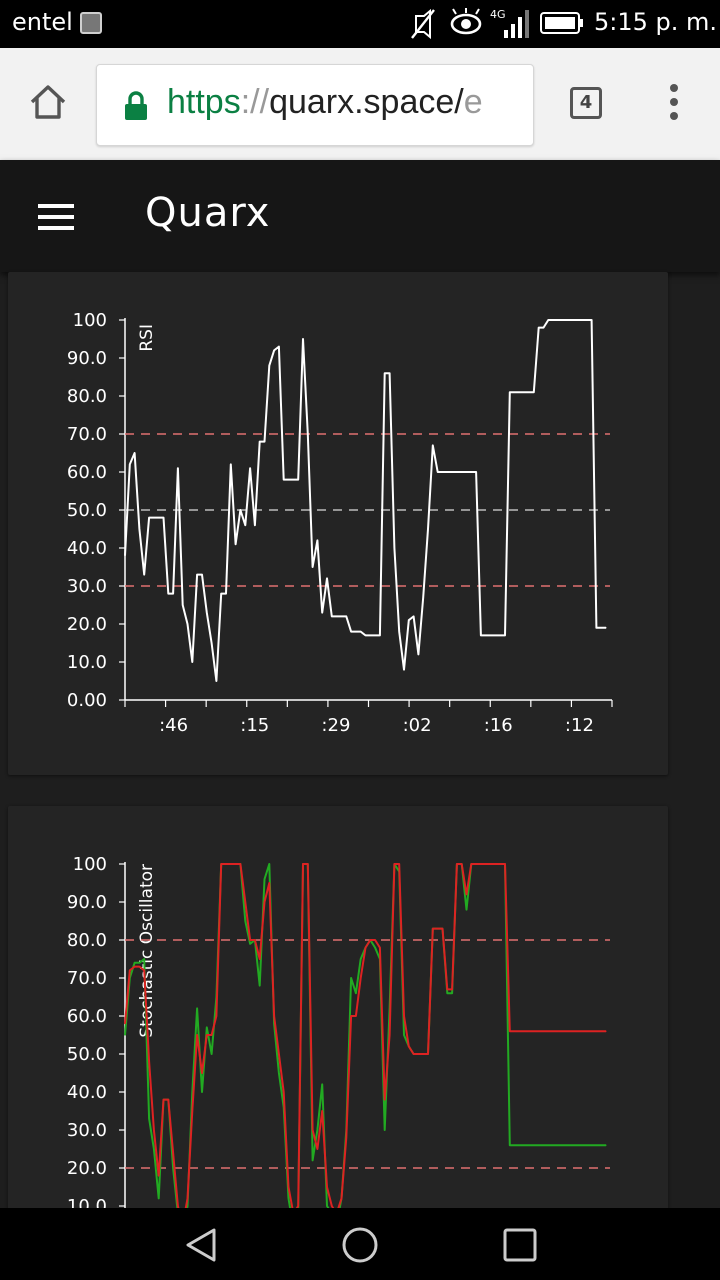  What do you see at coordinates (417, 725) in the screenshot?
I see `x-tick-label: :02` at bounding box center [417, 725].